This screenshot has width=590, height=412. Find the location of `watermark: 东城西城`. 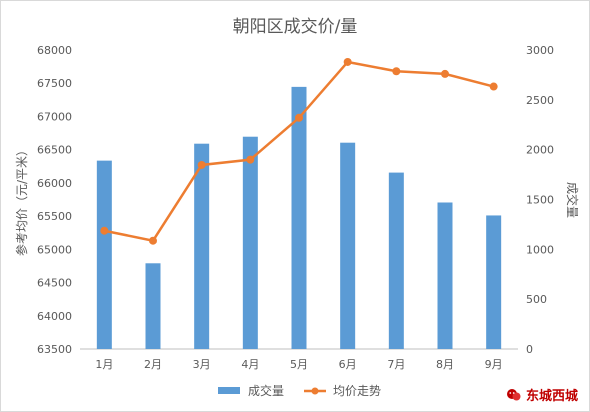

watermark: 东城西城 is located at coordinates (541, 394).